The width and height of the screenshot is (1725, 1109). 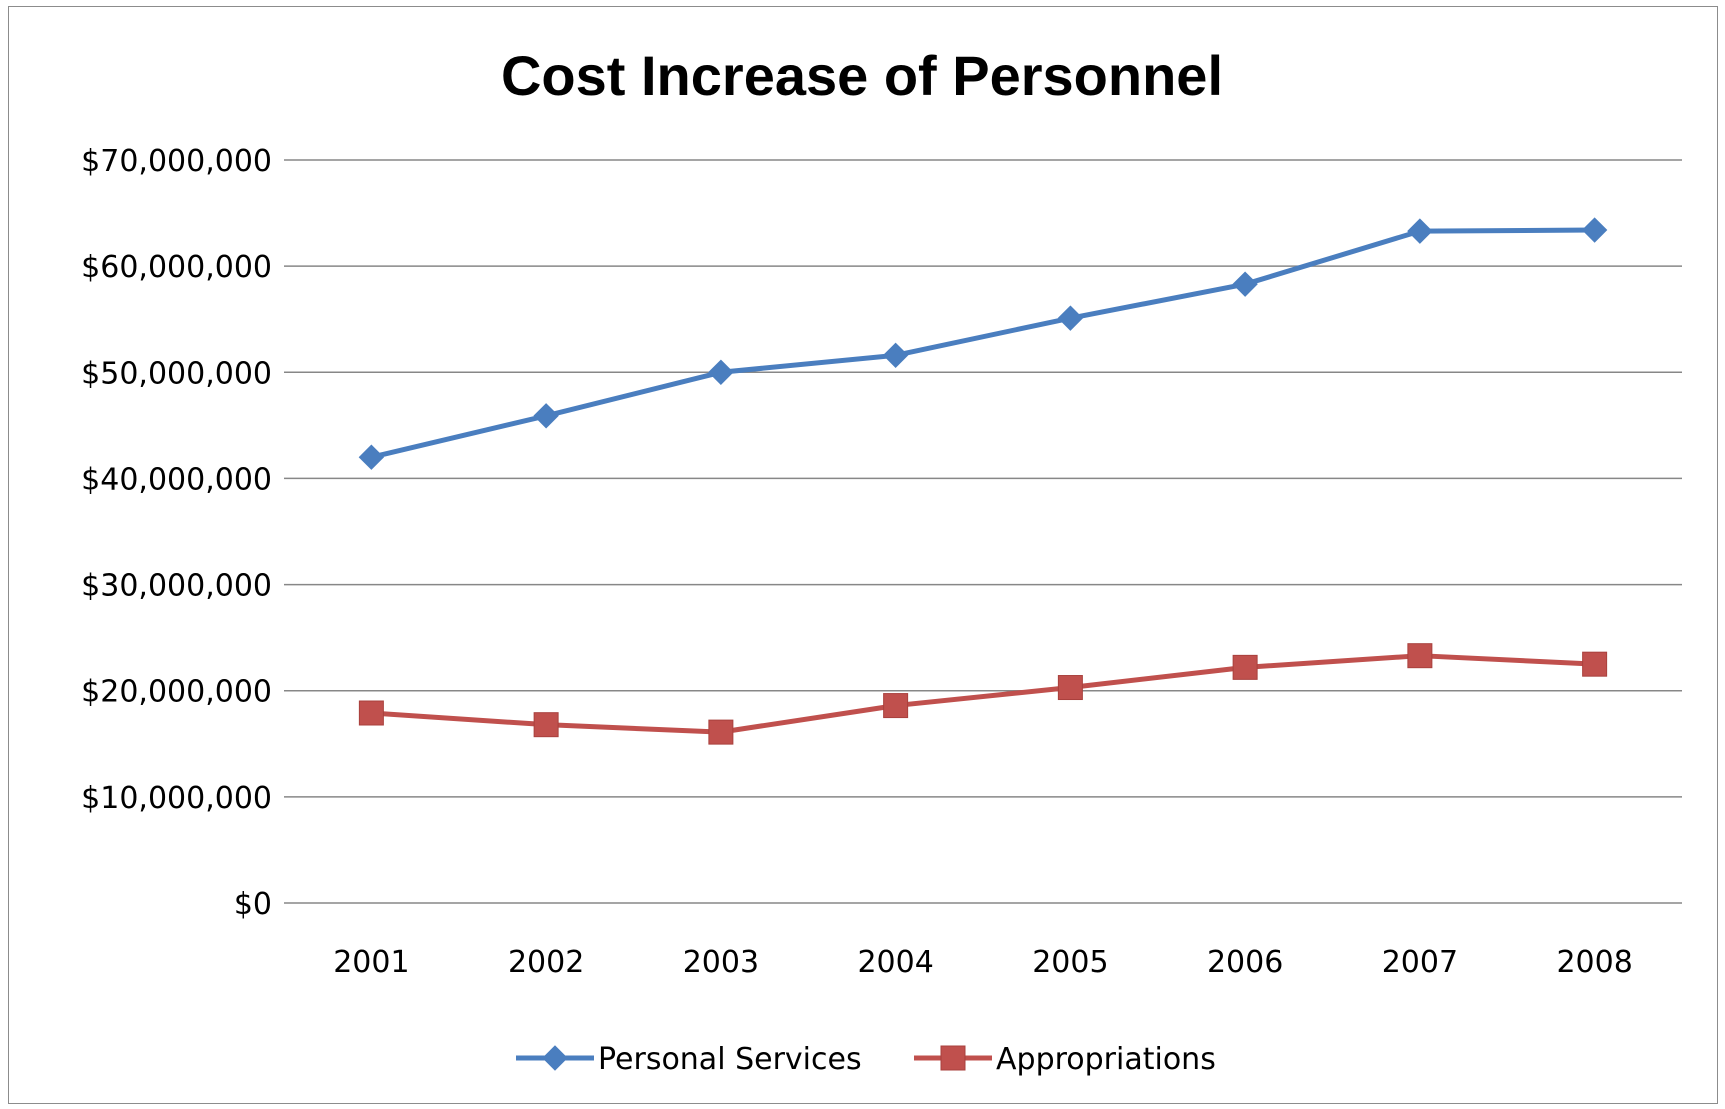 I want to click on x-tick-label: 2005, so click(x=1070, y=962).